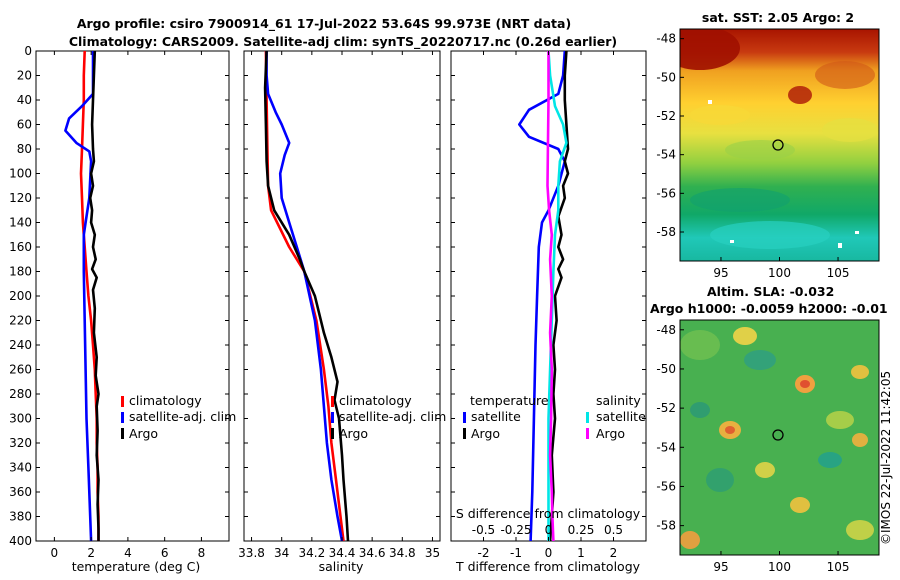 This screenshot has height=580, width=900. What do you see at coordinates (464, 433) in the screenshot?
I see `legend-swatch-t-argo` at bounding box center [464, 433].